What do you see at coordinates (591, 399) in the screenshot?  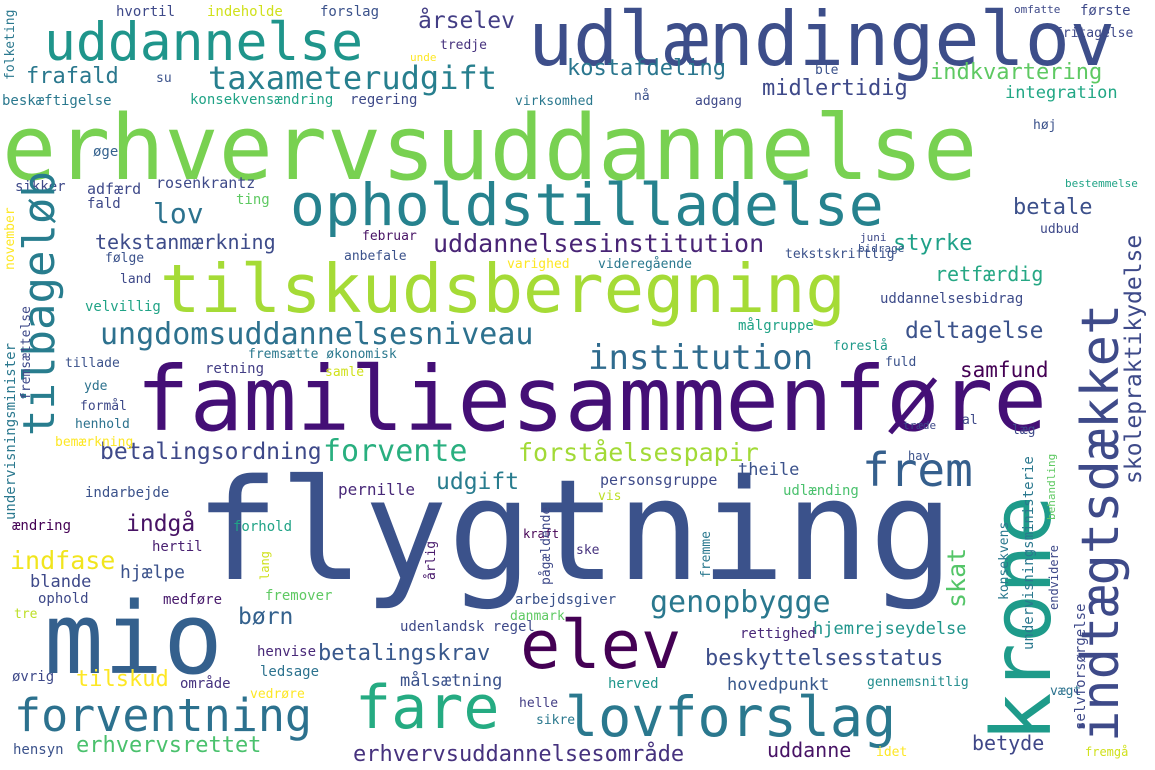 I see `word-familiesammenføre: familiesammenføre` at bounding box center [591, 399].